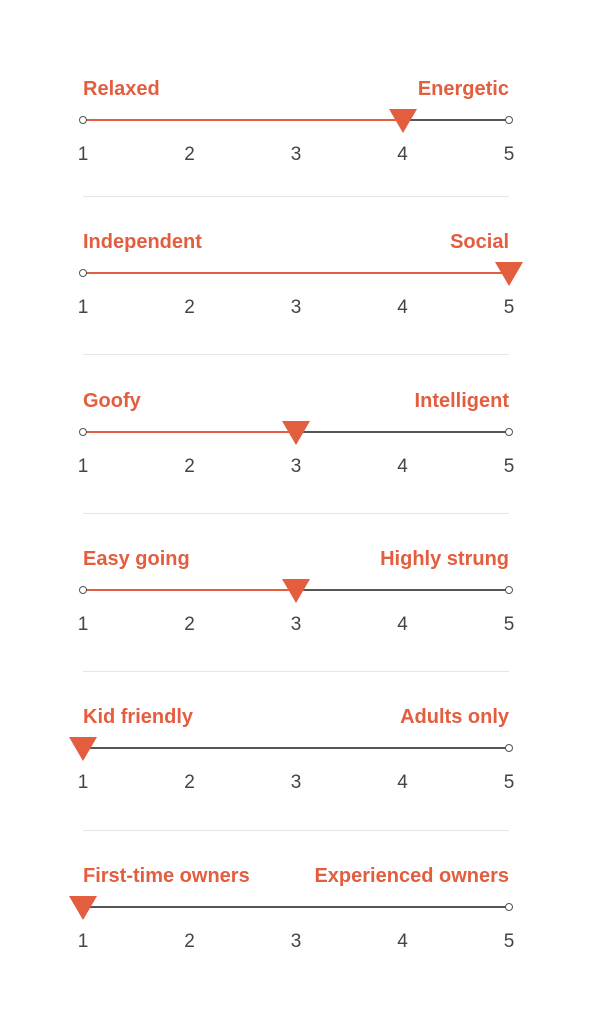  What do you see at coordinates (444, 559) in the screenshot?
I see `right-label: Highly strung` at bounding box center [444, 559].